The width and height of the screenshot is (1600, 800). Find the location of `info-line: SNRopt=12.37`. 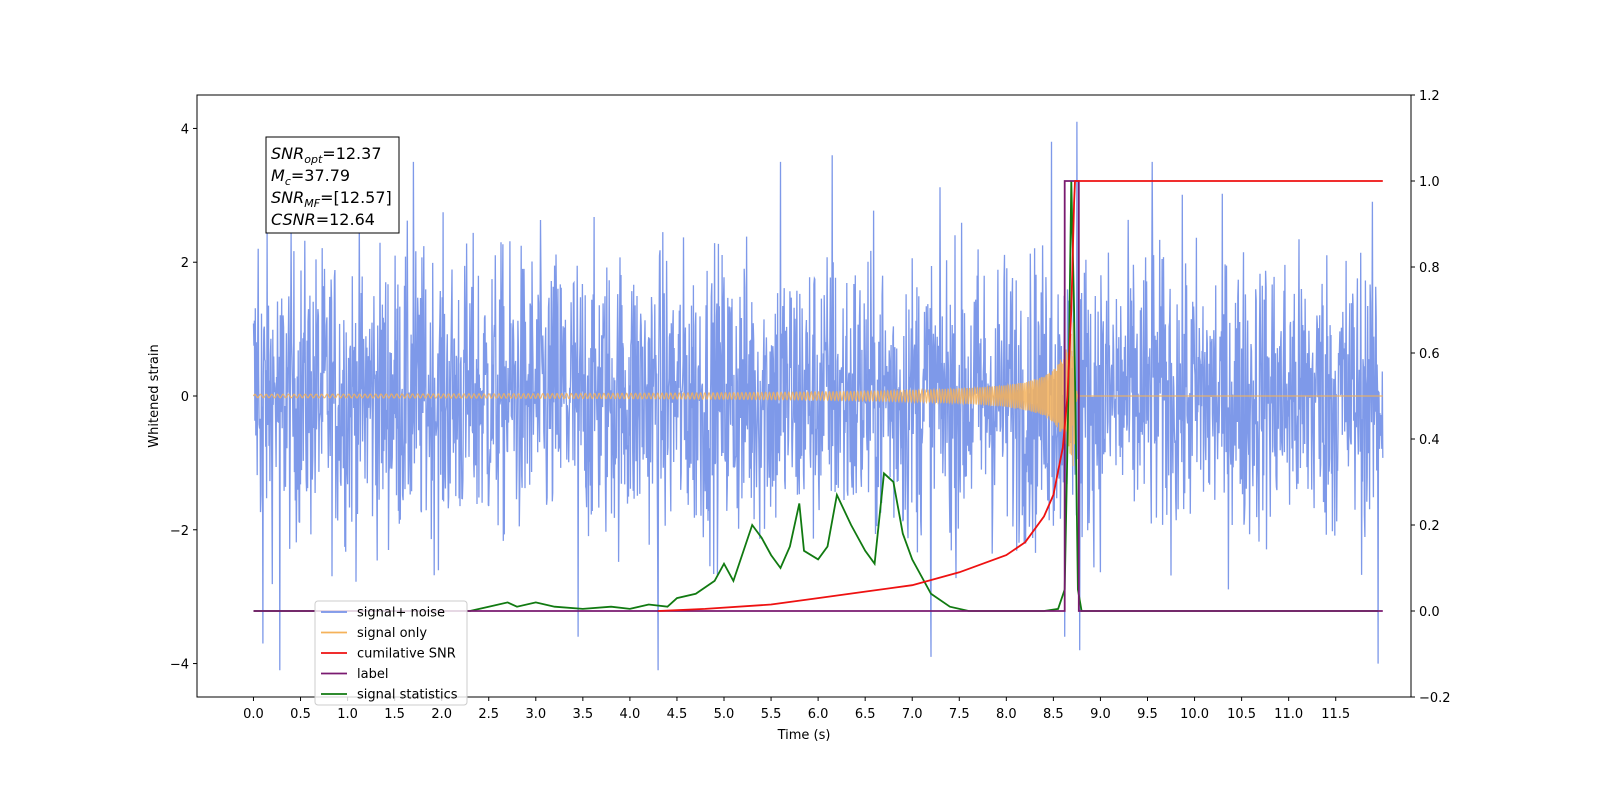

info-line: SNRopt=12.37 is located at coordinates (326, 155).